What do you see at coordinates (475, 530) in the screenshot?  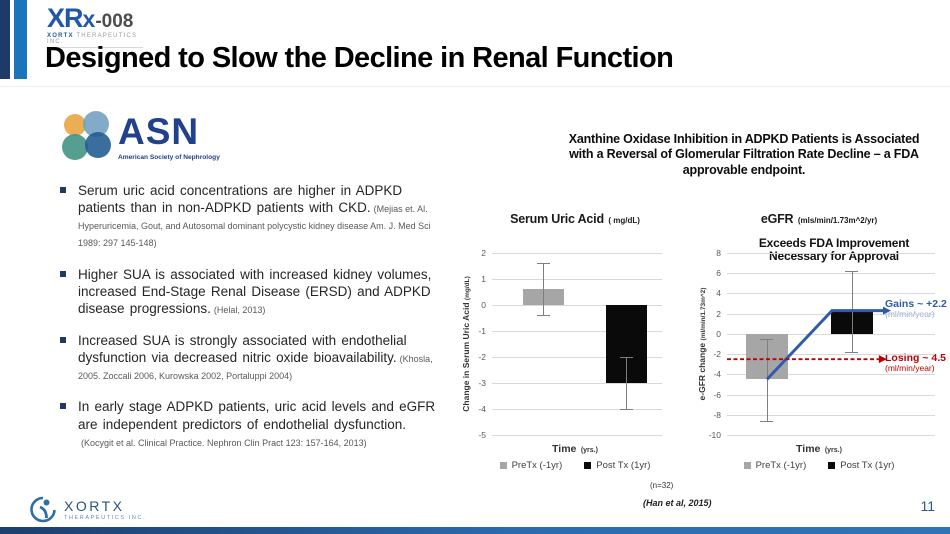 I see `bottom-accent-bar` at bounding box center [475, 530].